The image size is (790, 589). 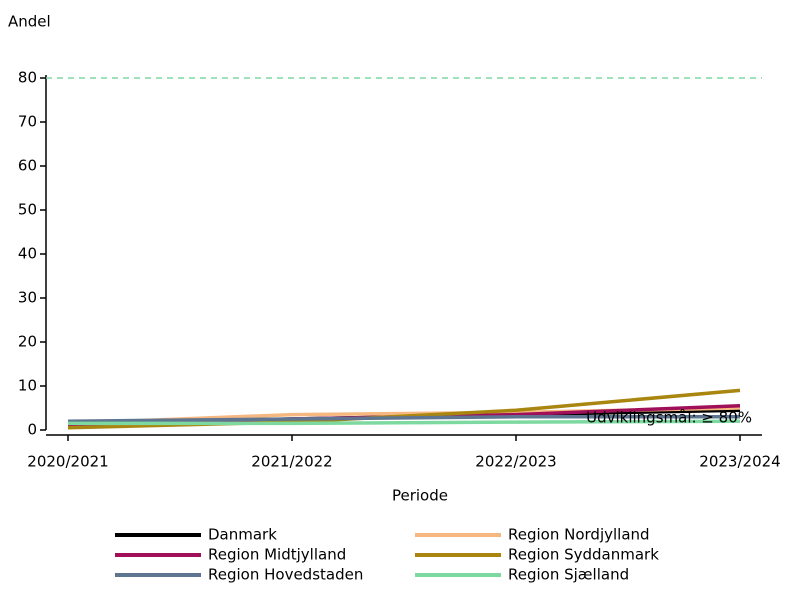 What do you see at coordinates (27, 210) in the screenshot?
I see `y-tick-label: 50` at bounding box center [27, 210].